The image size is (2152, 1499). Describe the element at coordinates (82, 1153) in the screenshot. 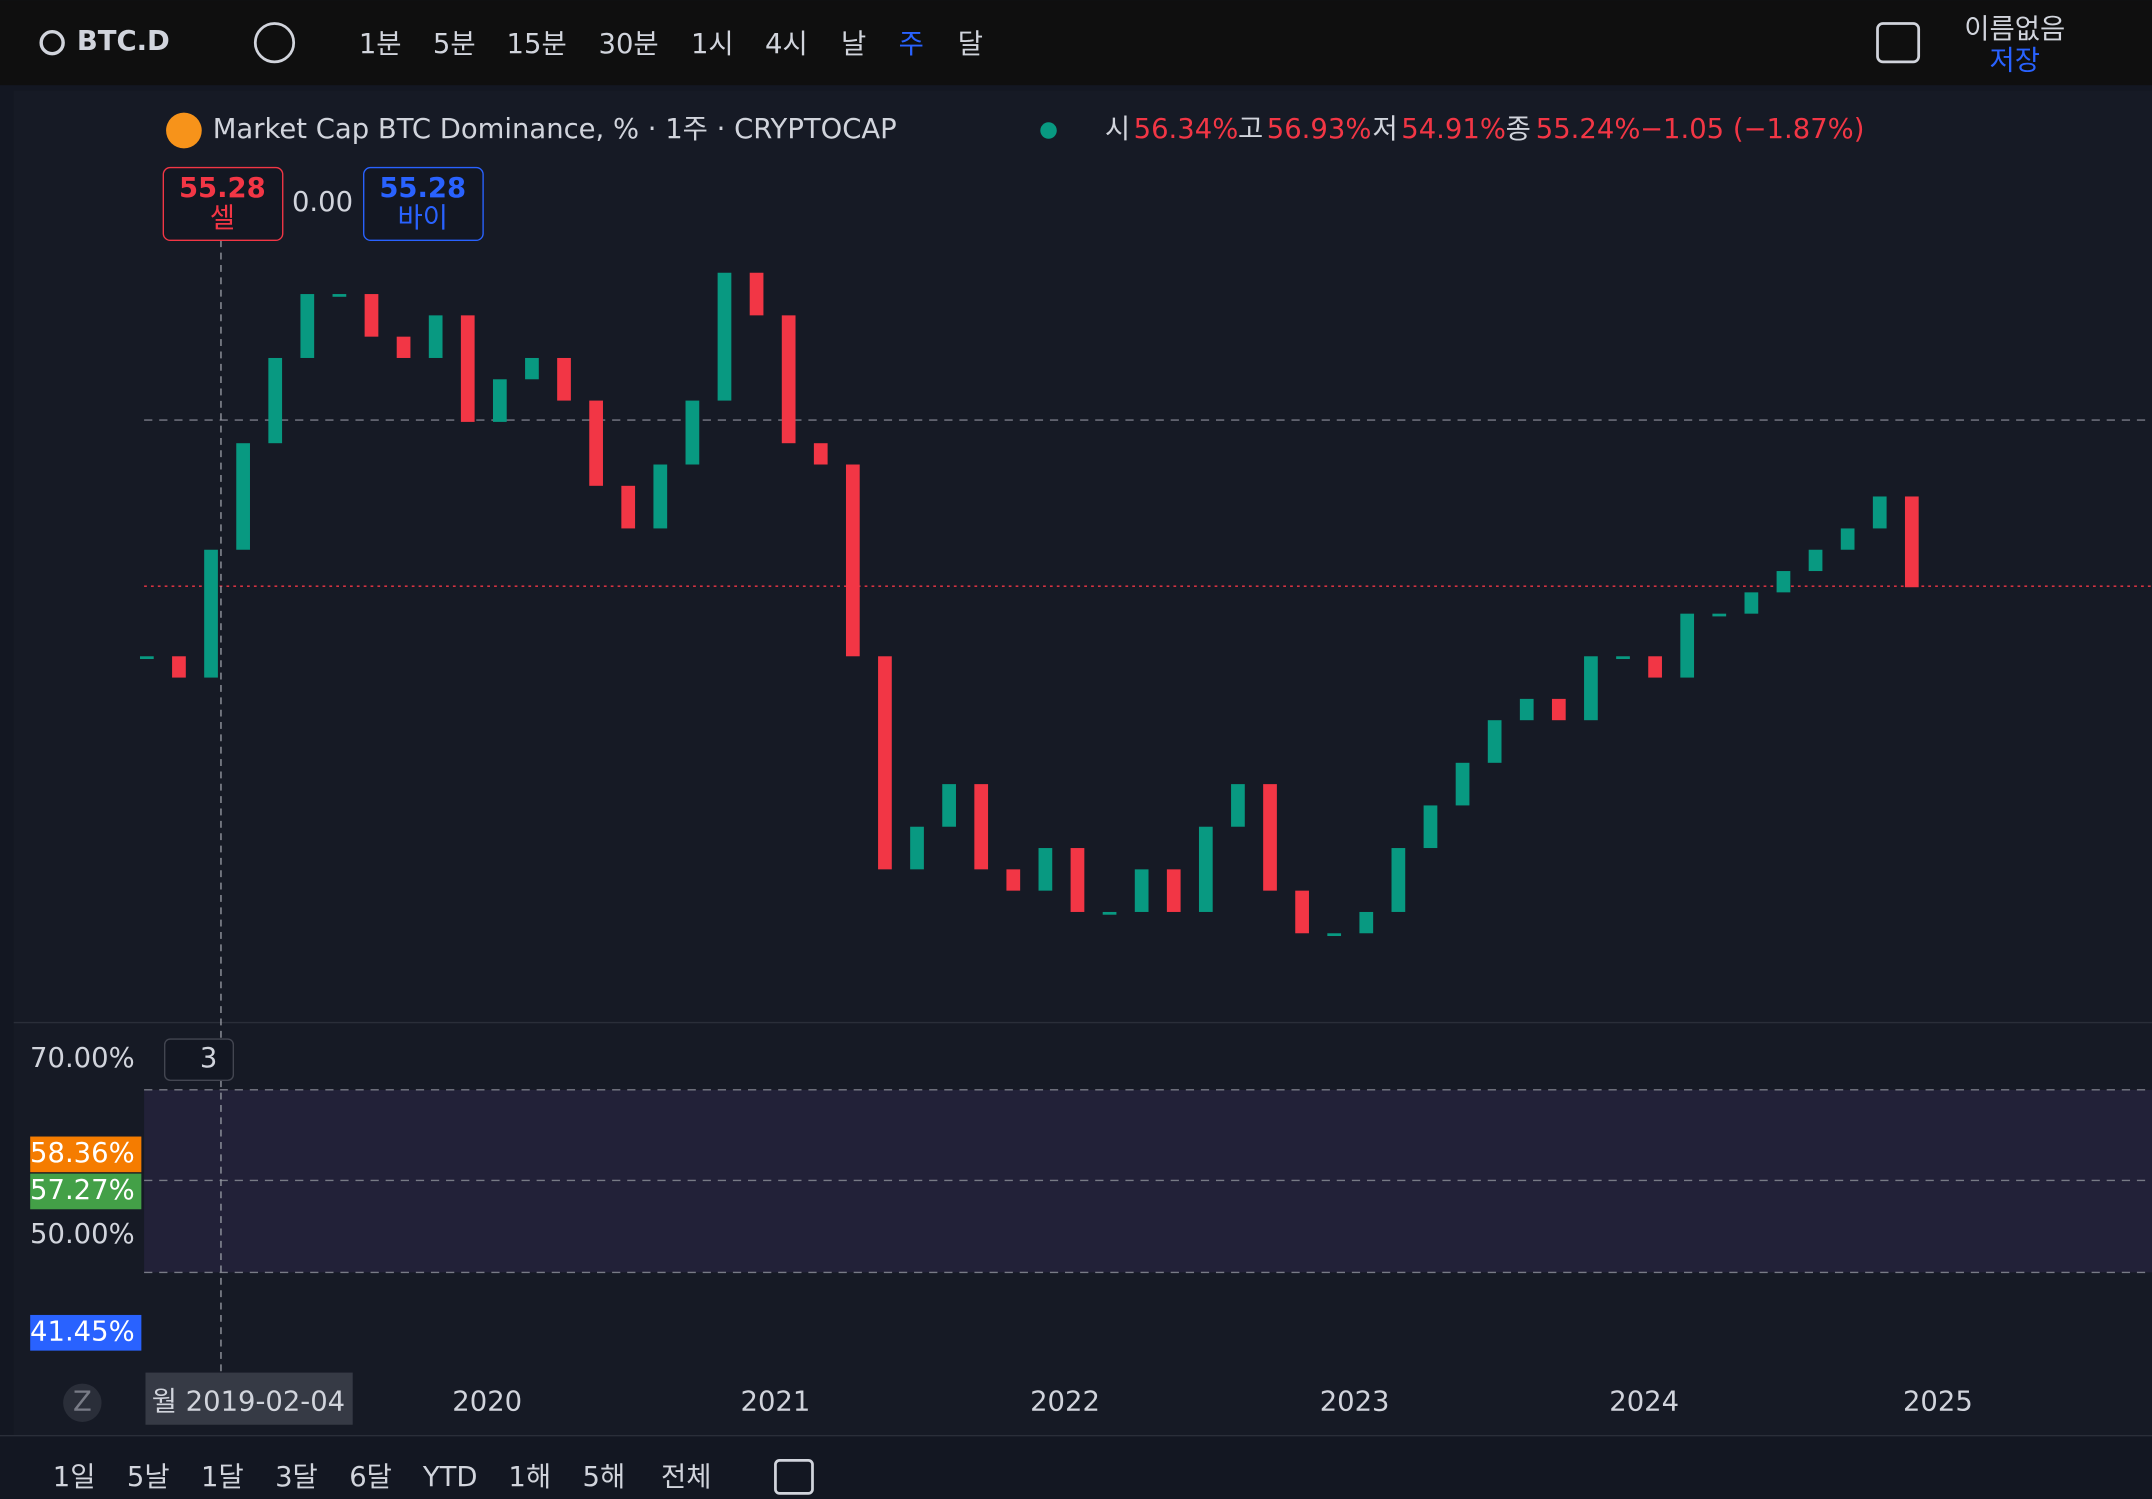

I see `badge-label: 58.36%` at that location.